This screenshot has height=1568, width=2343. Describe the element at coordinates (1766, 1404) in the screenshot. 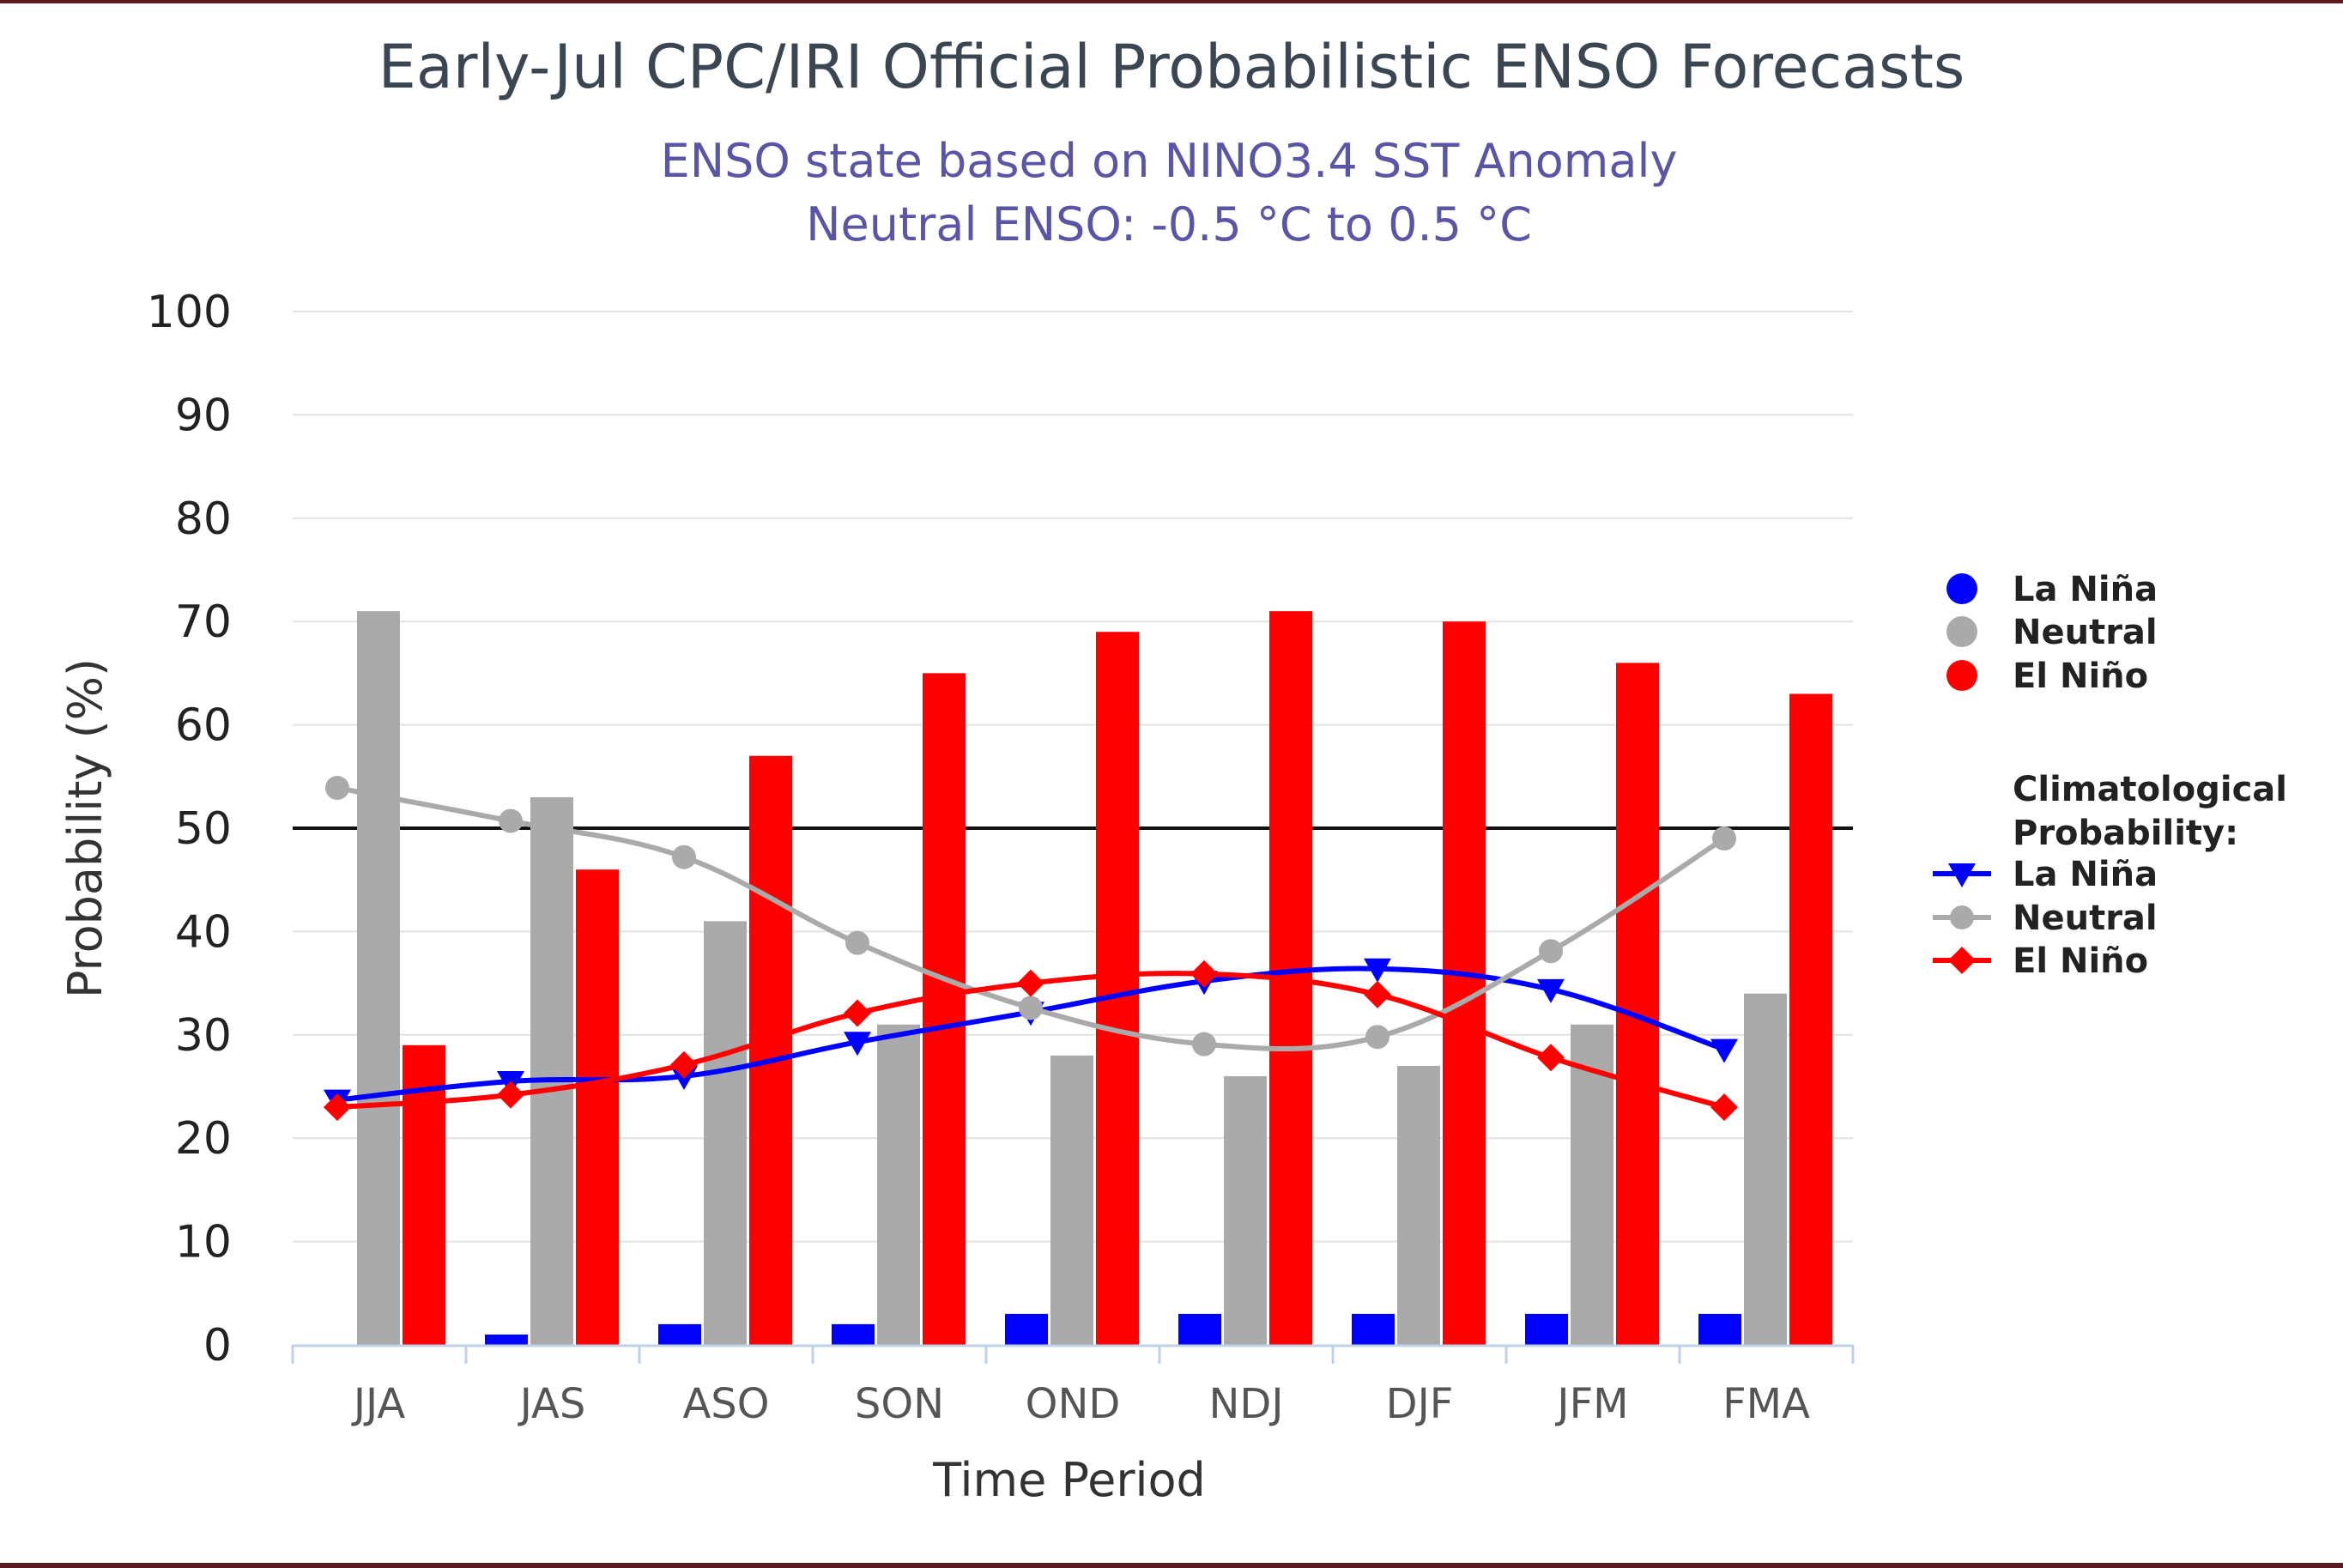

I see `x-tick-label: FMA` at that location.